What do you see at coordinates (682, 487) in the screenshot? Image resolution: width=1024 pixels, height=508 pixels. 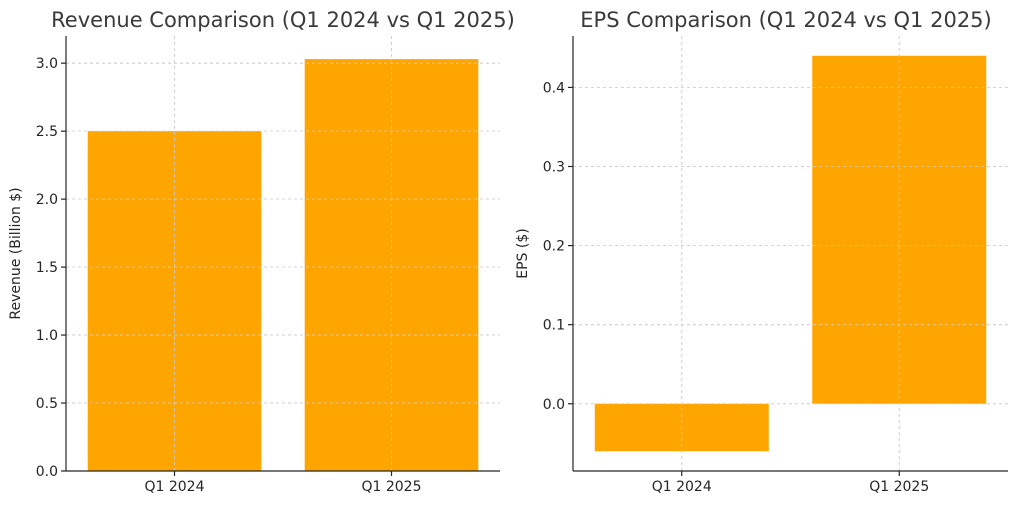 I see `eps-x-tick-label: Q1 2024` at bounding box center [682, 487].